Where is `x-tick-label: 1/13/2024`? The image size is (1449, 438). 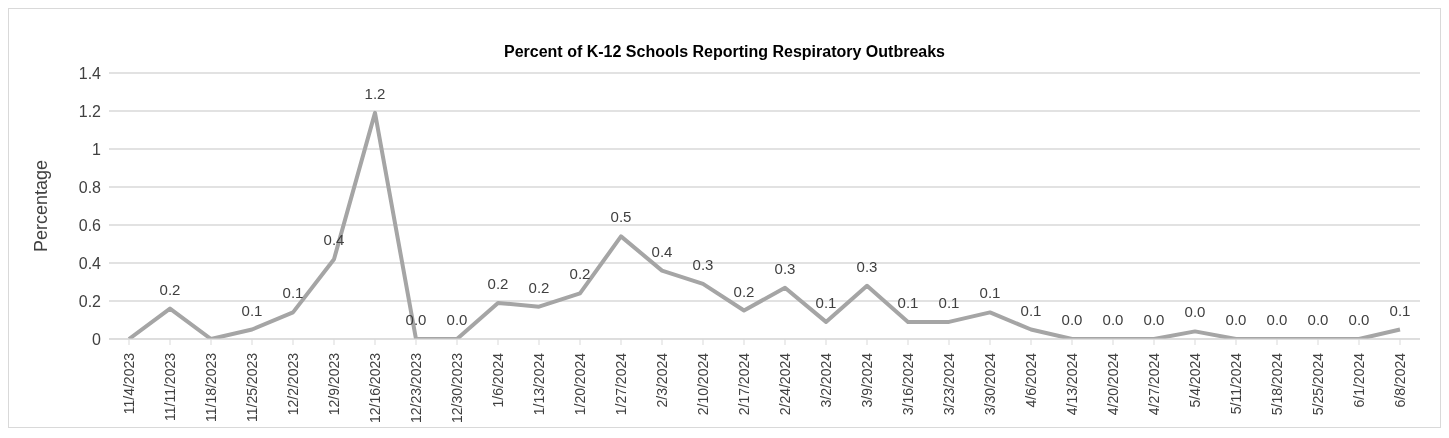
x-tick-label: 1/13/2024 is located at coordinates (539, 384).